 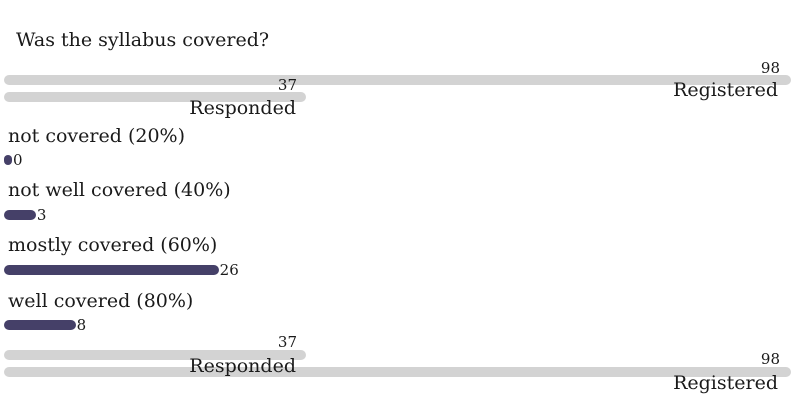 I want to click on registered-bar-bottom, so click(x=397, y=372).